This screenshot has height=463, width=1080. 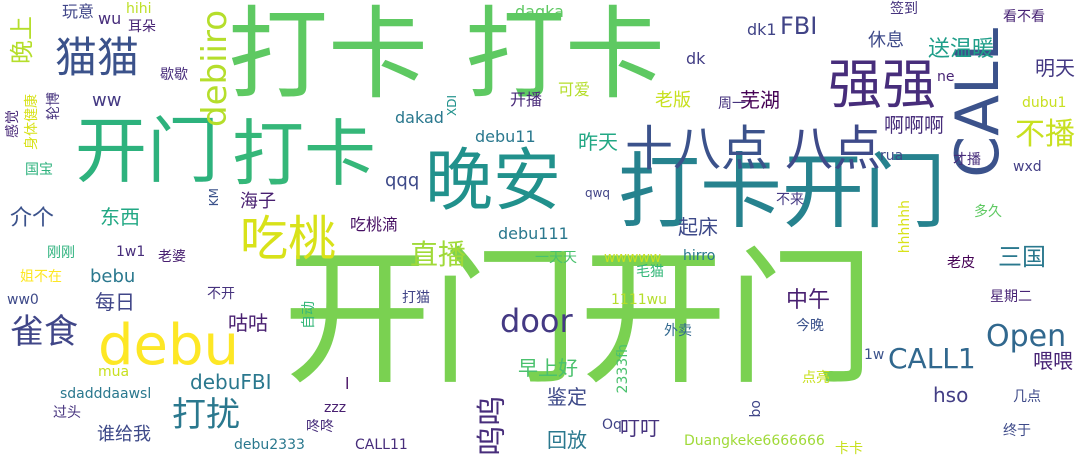 I want to click on cloud-word: 起床, so click(x=698, y=227).